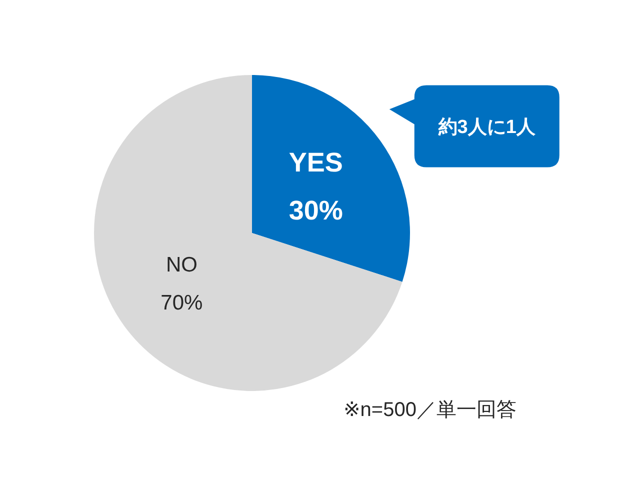 Image resolution: width=640 pixels, height=480 pixels. What do you see at coordinates (315, 211) in the screenshot?
I see `data-label: 30%` at bounding box center [315, 211].